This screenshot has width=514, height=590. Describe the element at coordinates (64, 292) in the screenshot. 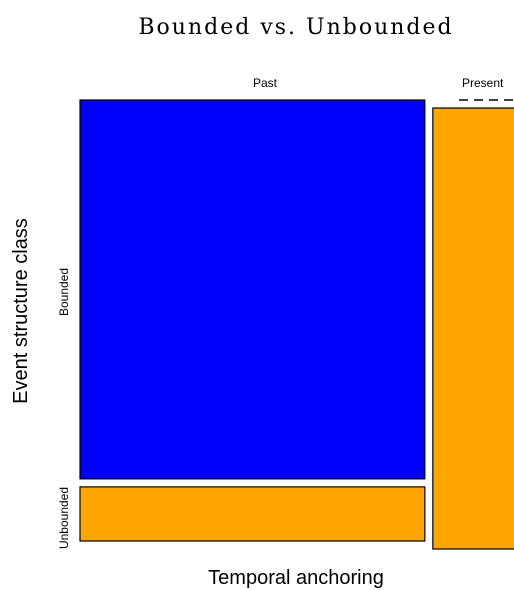

I see `y-tick-label-bounded: Bounded` at that location.